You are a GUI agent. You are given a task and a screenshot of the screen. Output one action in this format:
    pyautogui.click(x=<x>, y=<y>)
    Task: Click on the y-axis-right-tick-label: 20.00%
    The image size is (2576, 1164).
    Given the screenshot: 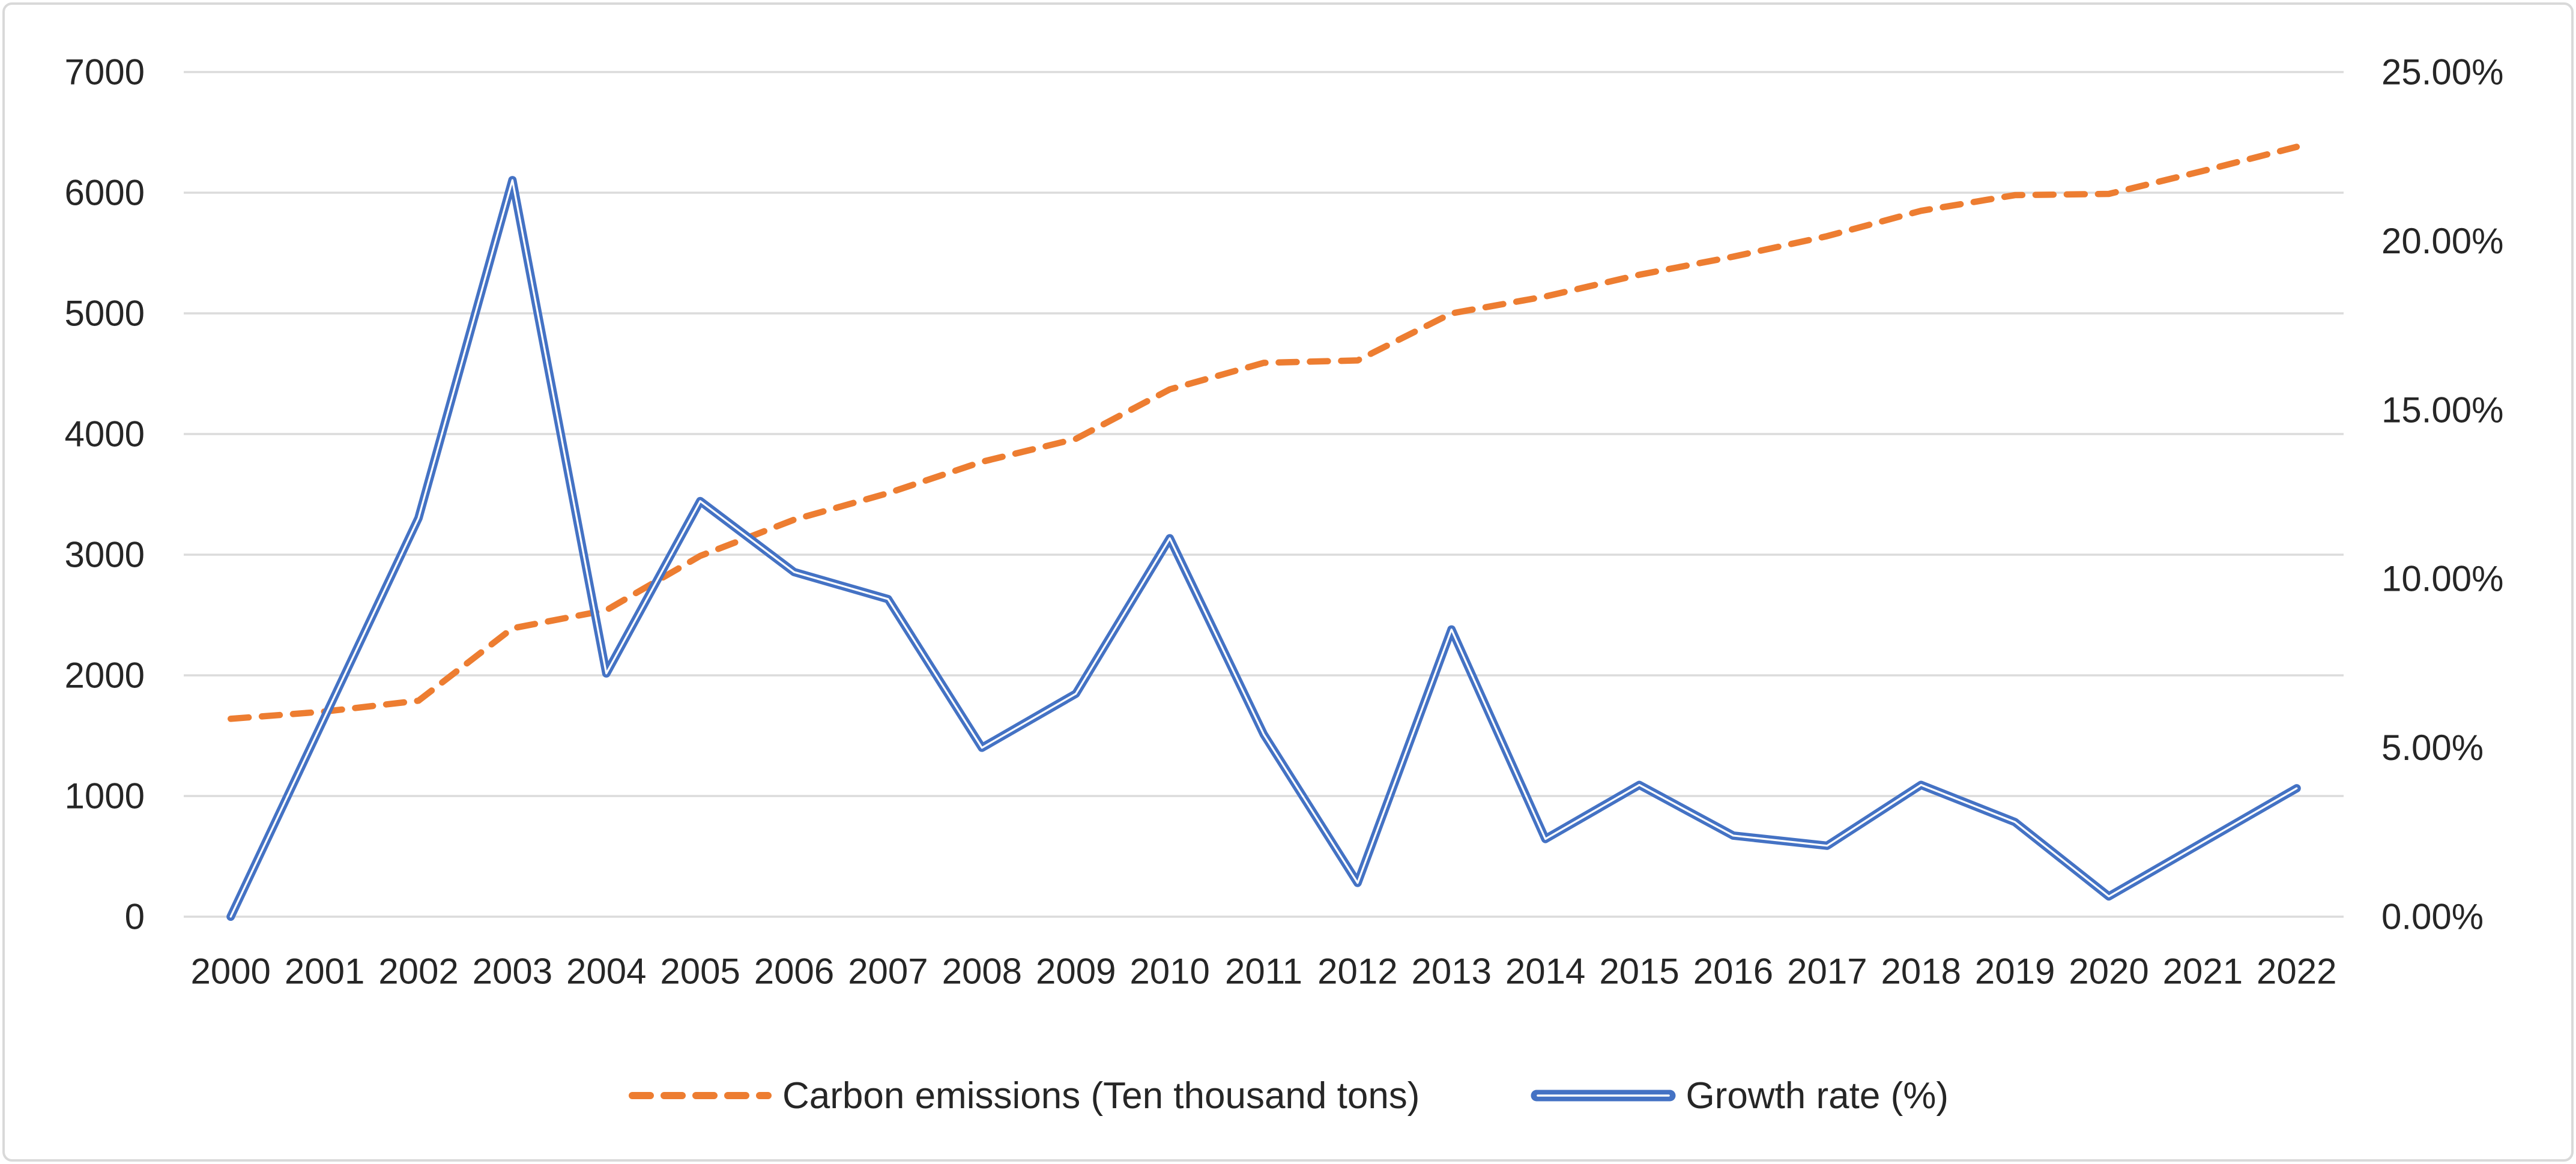 What is the action you would take?
    pyautogui.click(x=2442, y=241)
    